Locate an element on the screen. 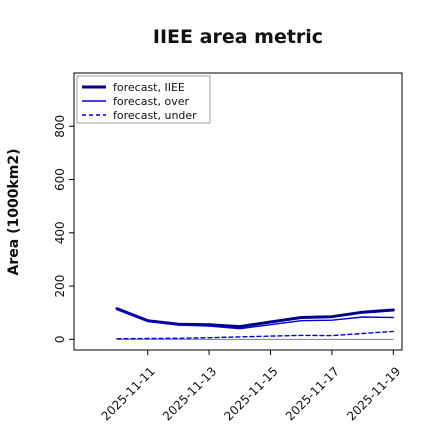 The width and height of the screenshot is (440, 440). x-tick-label-2025-11-17: 2025-11-17 is located at coordinates (312, 393).